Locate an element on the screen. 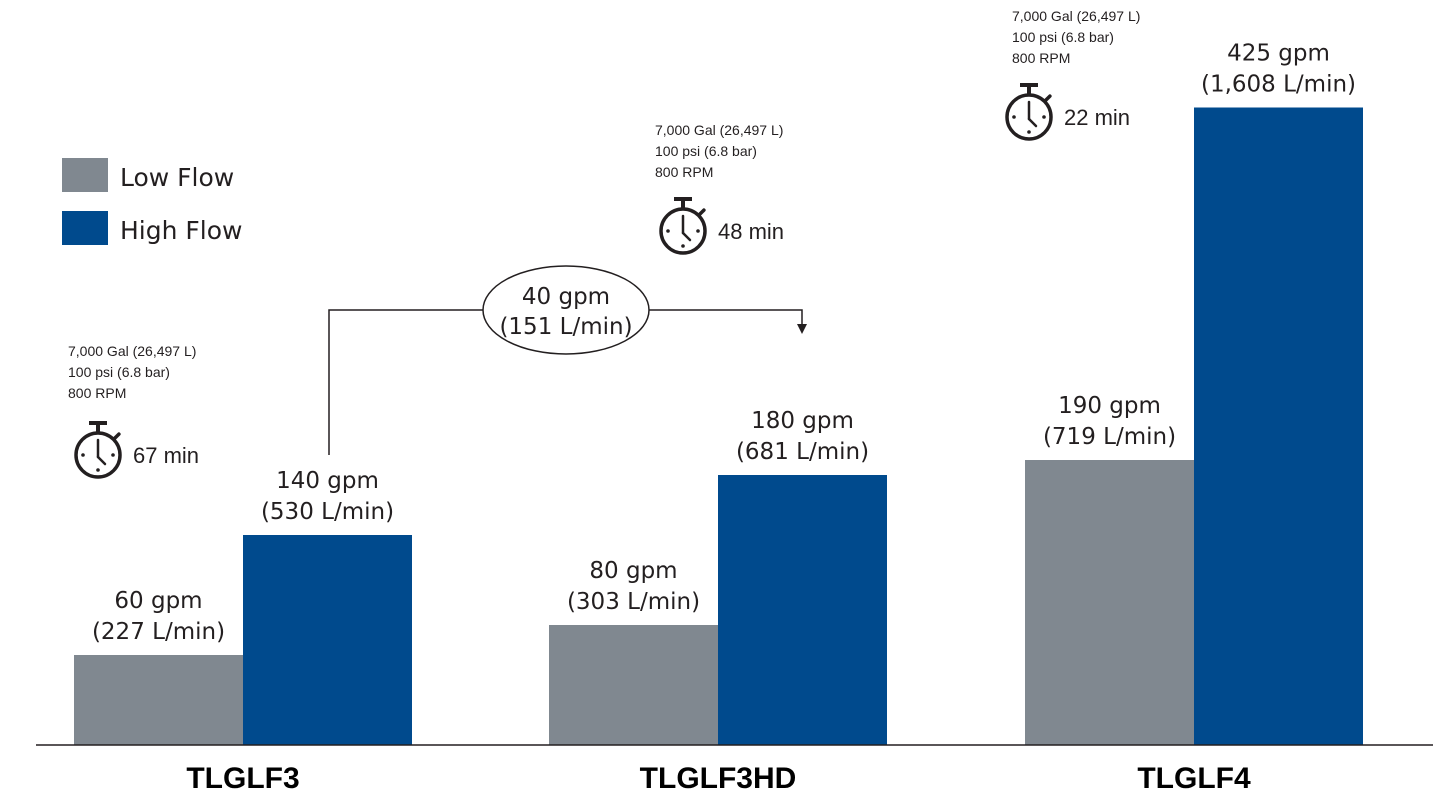  data-label-gpm: 140 gpm is located at coordinates (327, 481).